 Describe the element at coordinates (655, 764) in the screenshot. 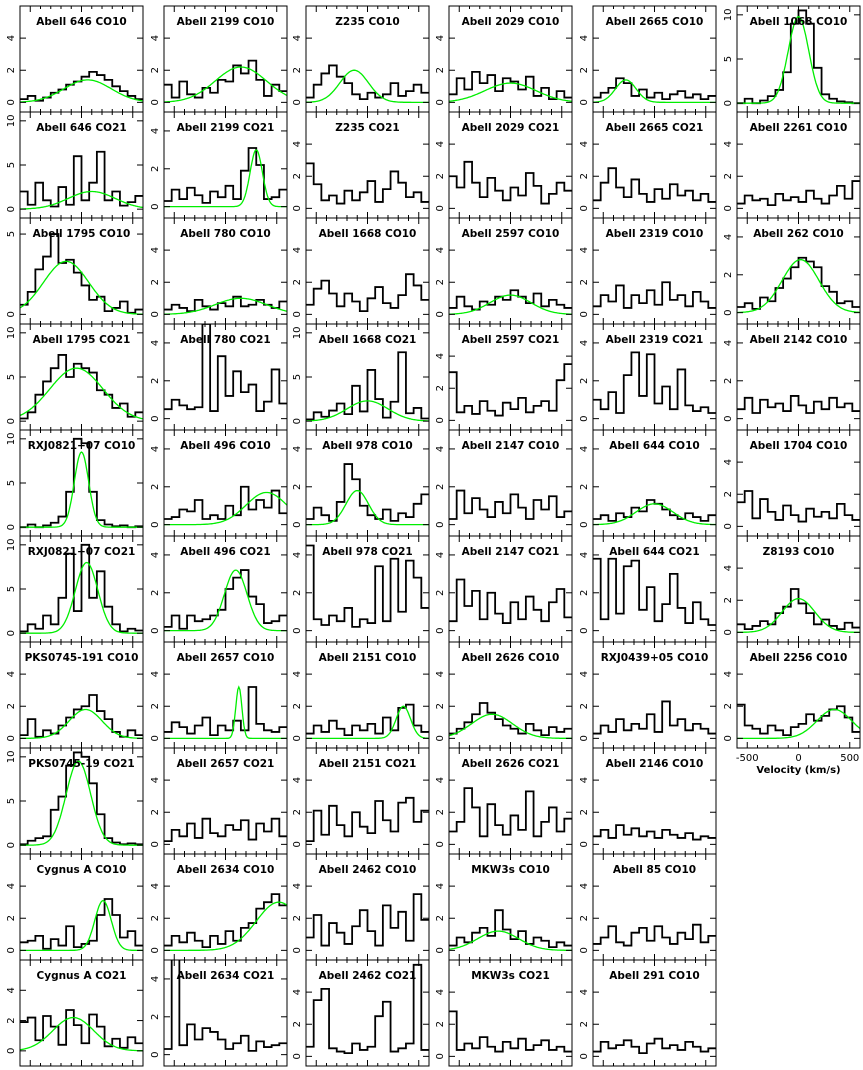

I see `panel-title: Abell 2146 CO10` at that location.